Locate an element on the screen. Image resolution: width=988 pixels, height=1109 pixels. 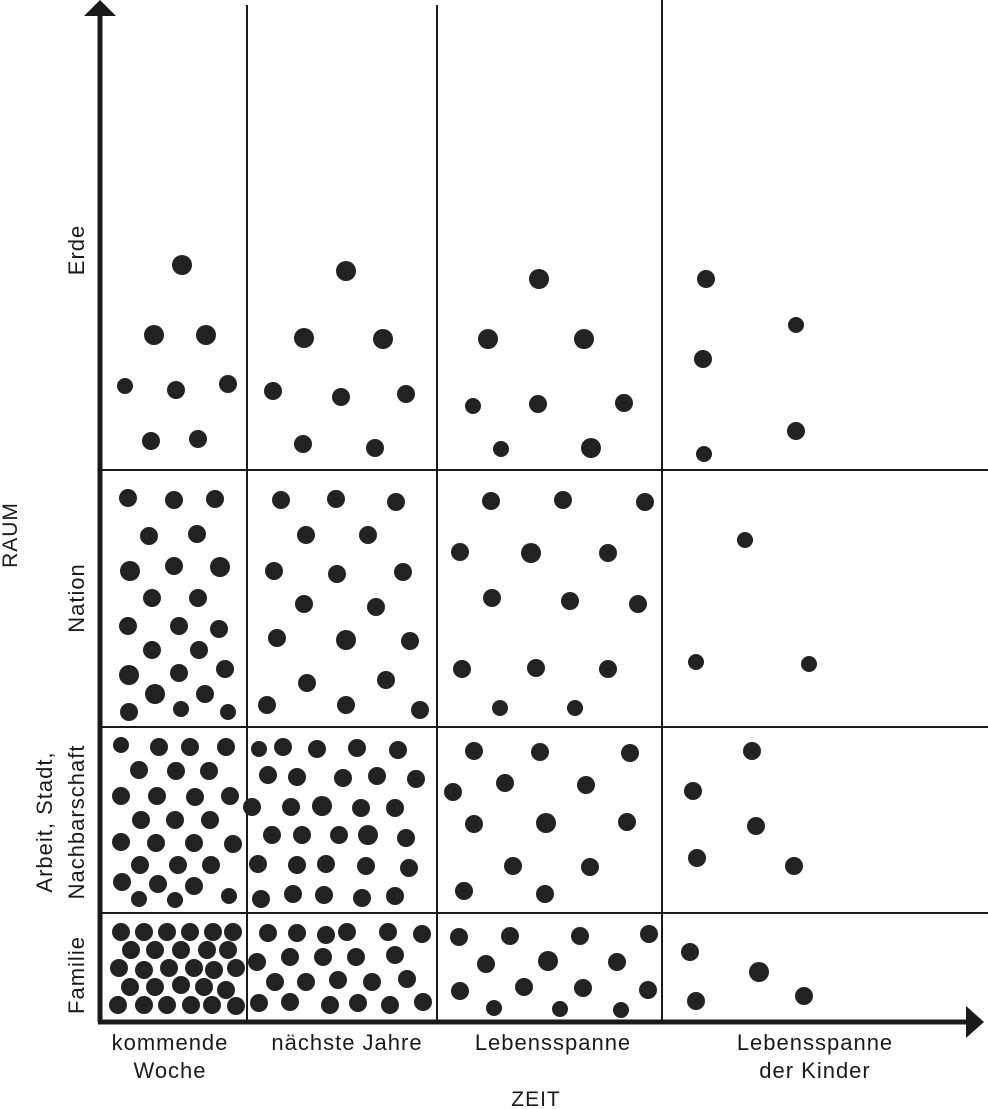
x-axis-title: ZEIT is located at coordinates (536, 1098).